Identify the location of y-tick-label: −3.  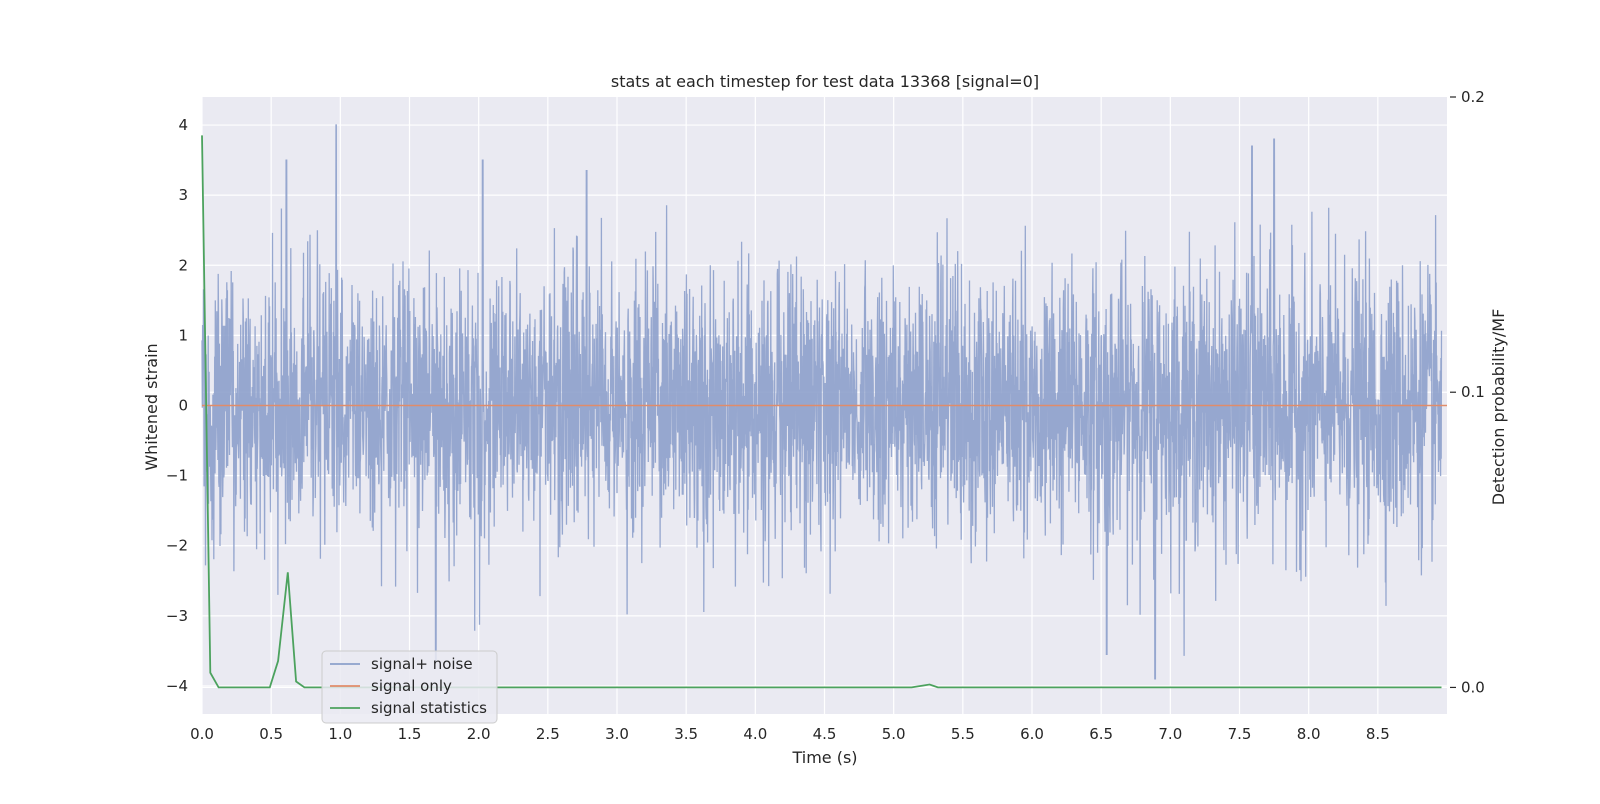
(177, 616).